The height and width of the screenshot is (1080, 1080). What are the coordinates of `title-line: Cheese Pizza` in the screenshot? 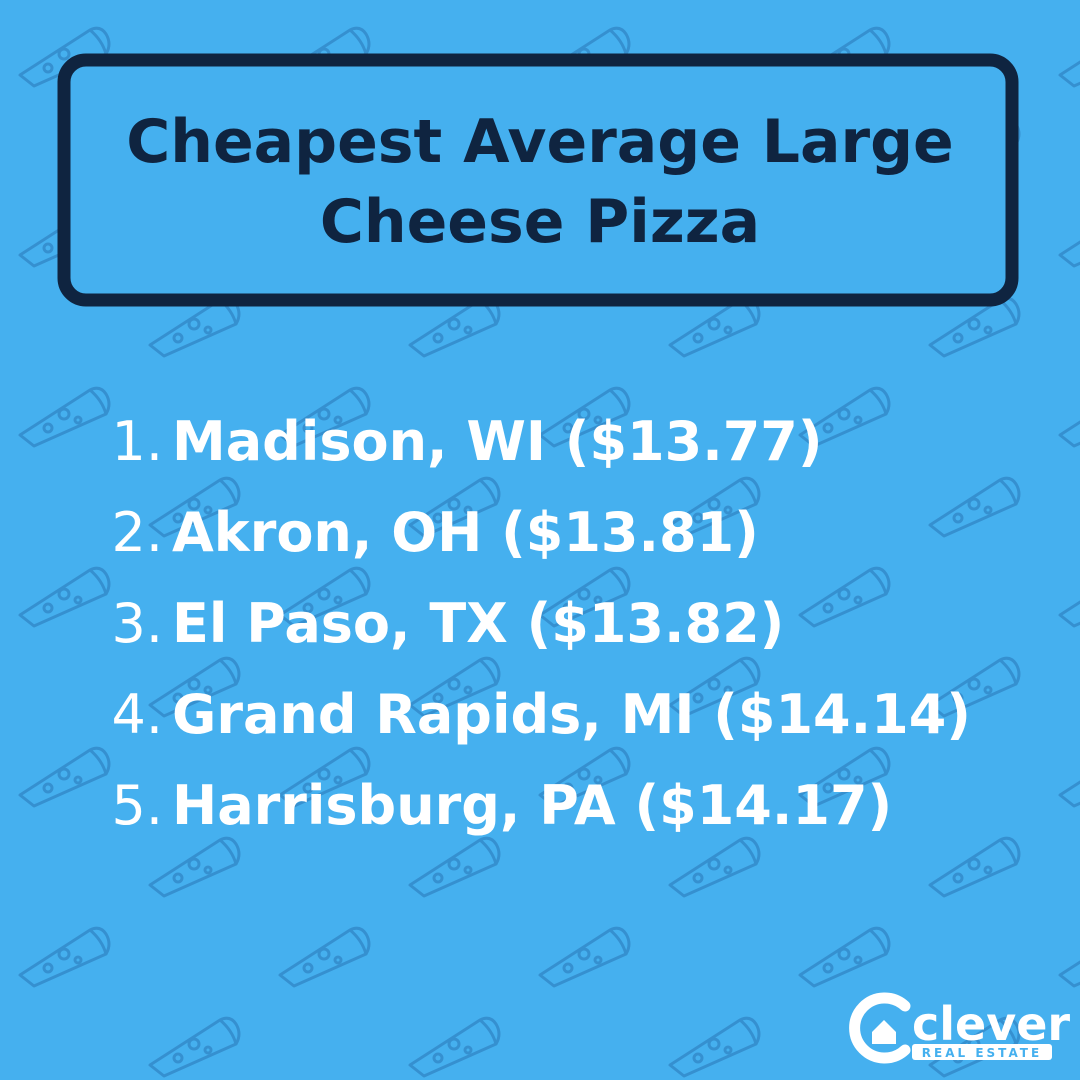 It's located at (540, 222).